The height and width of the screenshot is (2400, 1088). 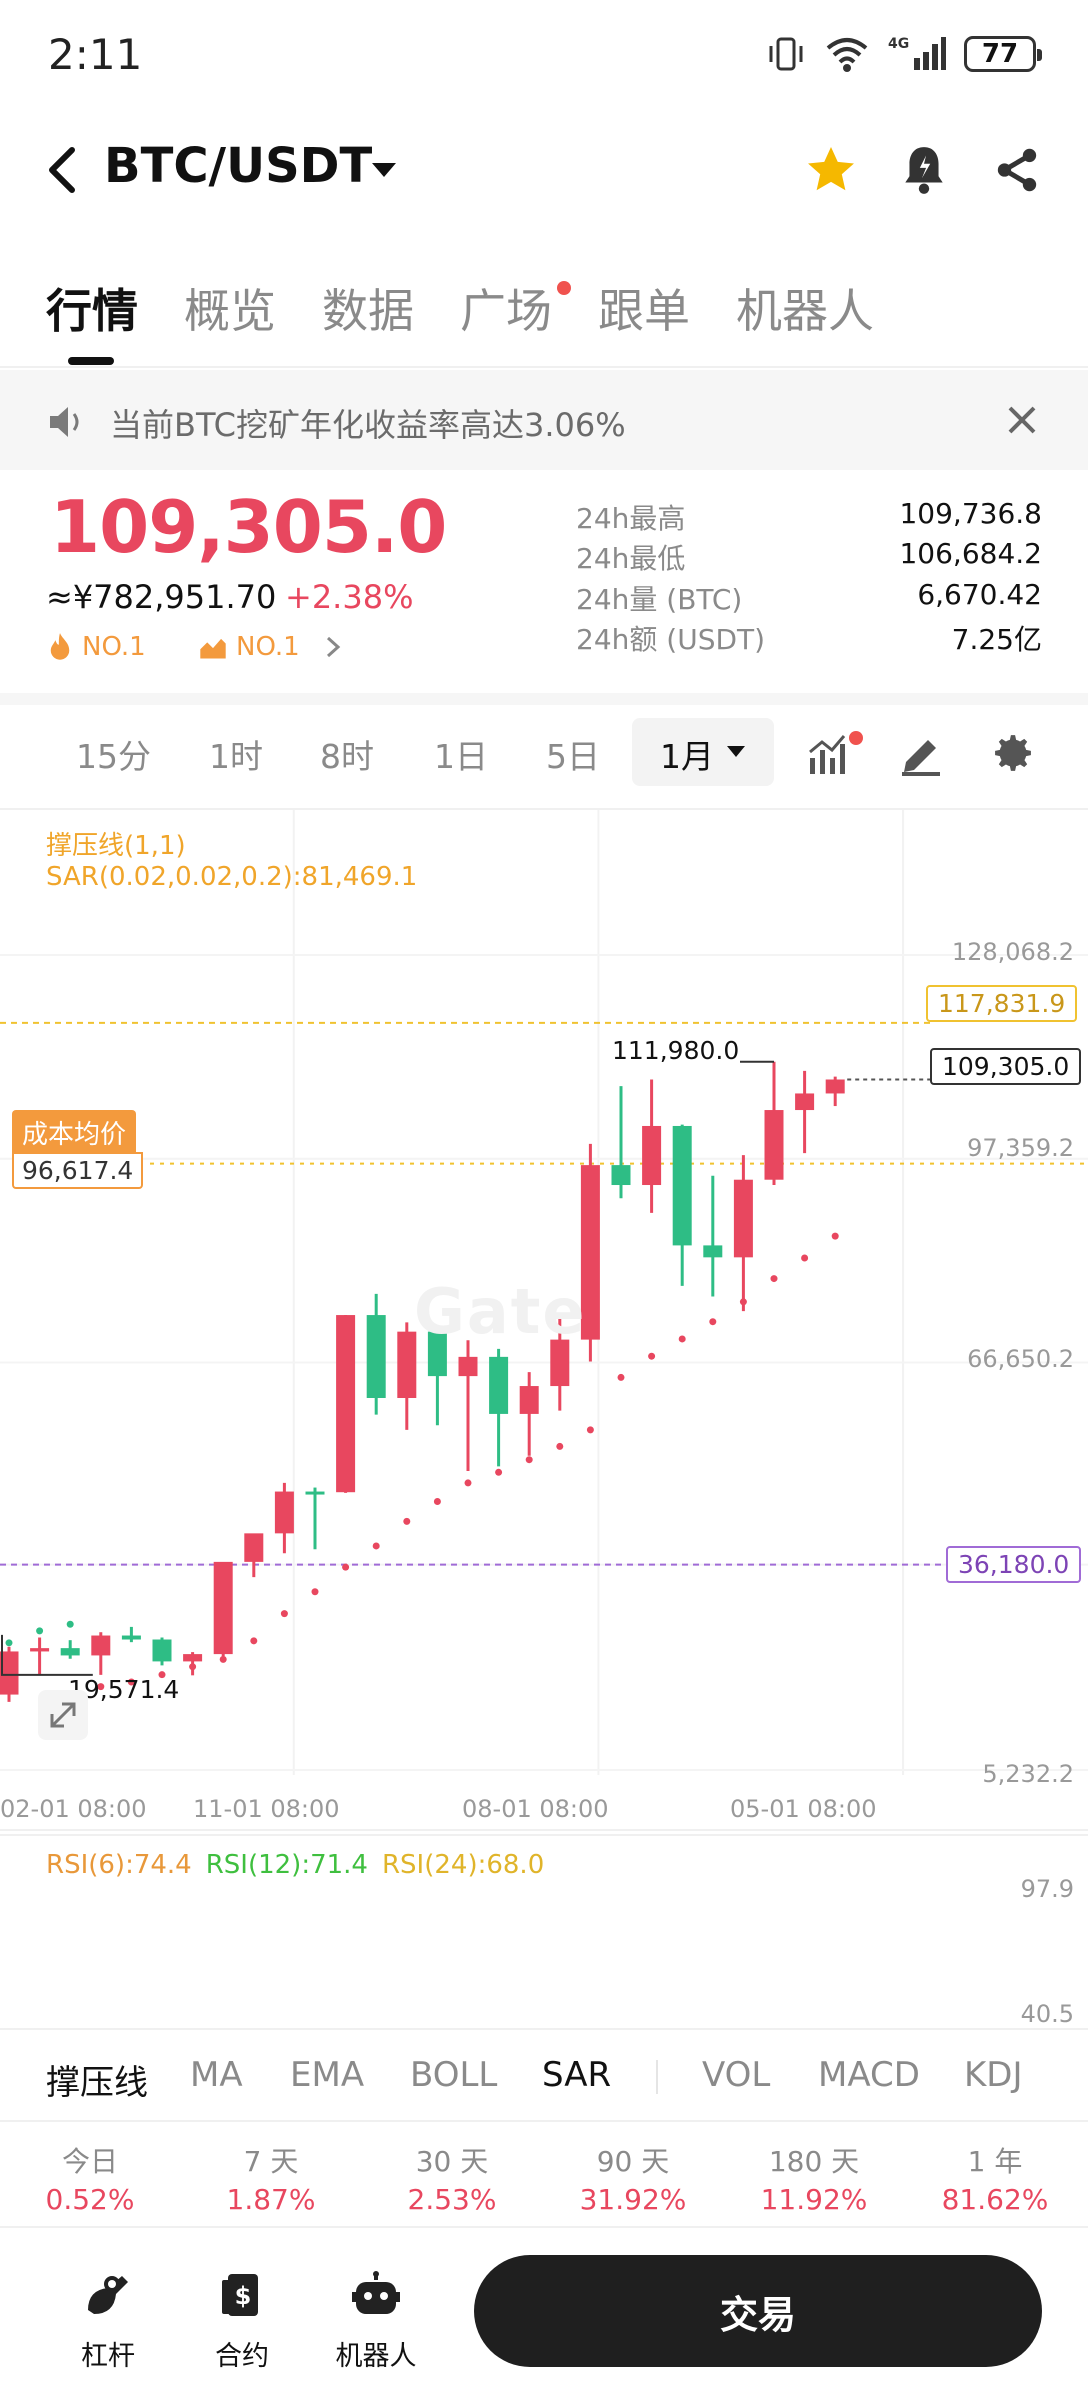 I want to click on interval-5d: 5日, so click(x=573, y=756).